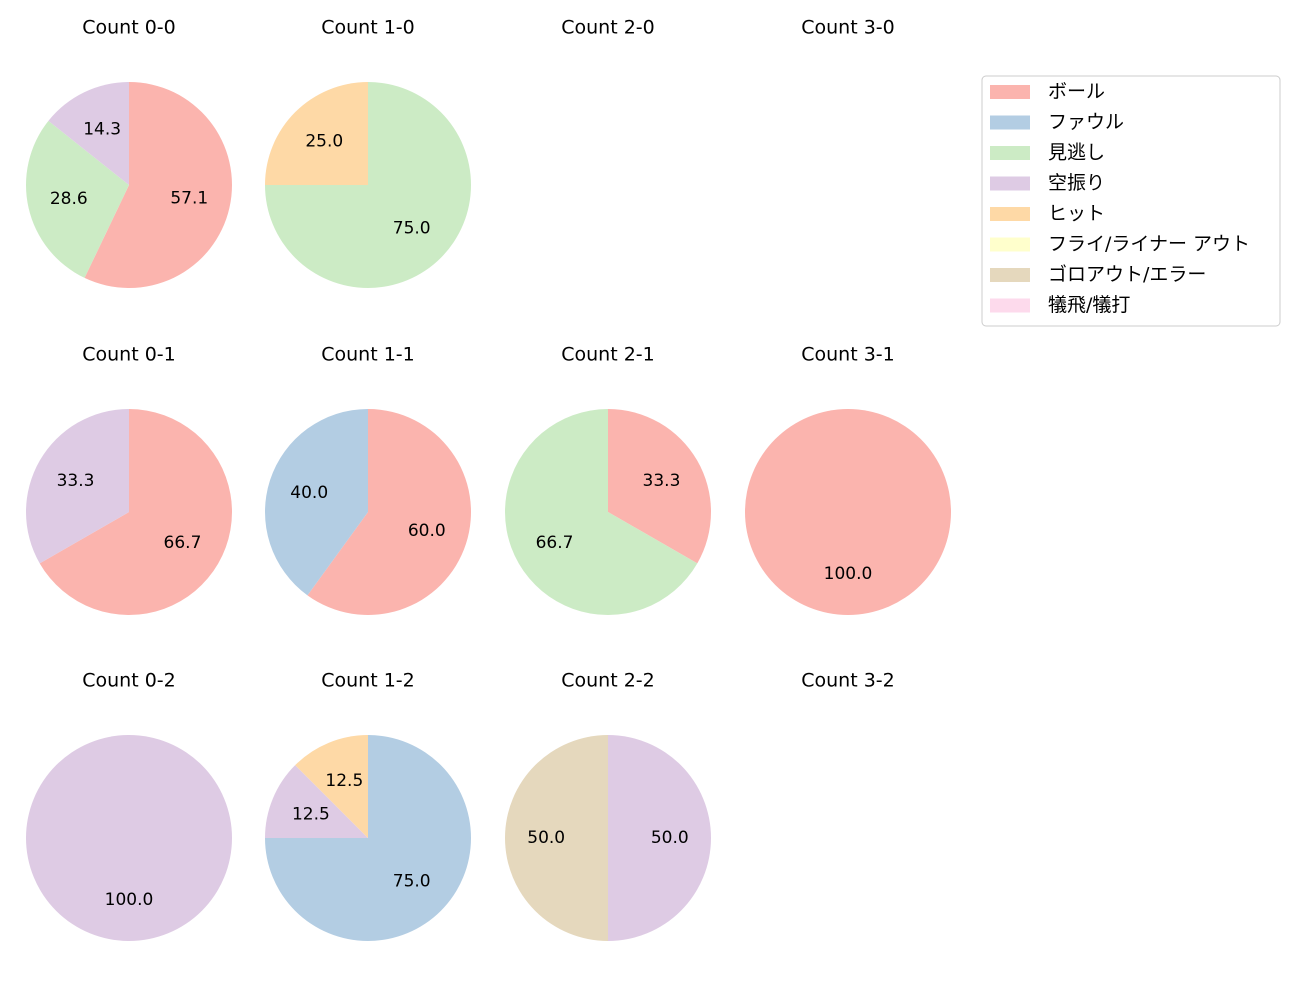 This screenshot has width=1300, height=1000. I want to click on legend-label: 見逃し, so click(1076, 153).